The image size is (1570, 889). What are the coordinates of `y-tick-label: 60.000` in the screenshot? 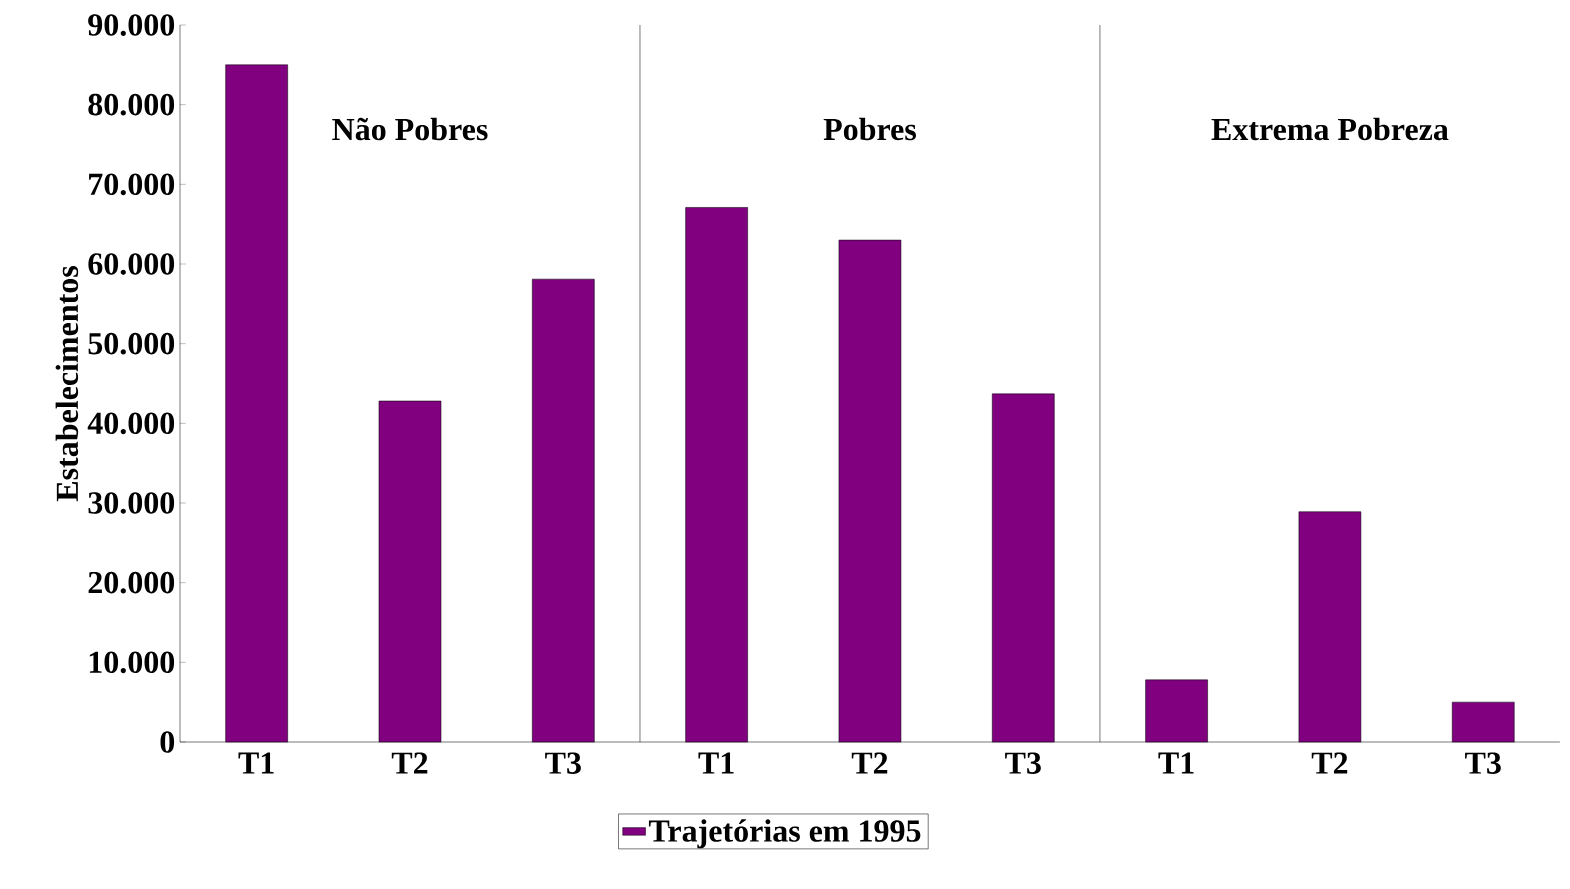 It's located at (131, 264).